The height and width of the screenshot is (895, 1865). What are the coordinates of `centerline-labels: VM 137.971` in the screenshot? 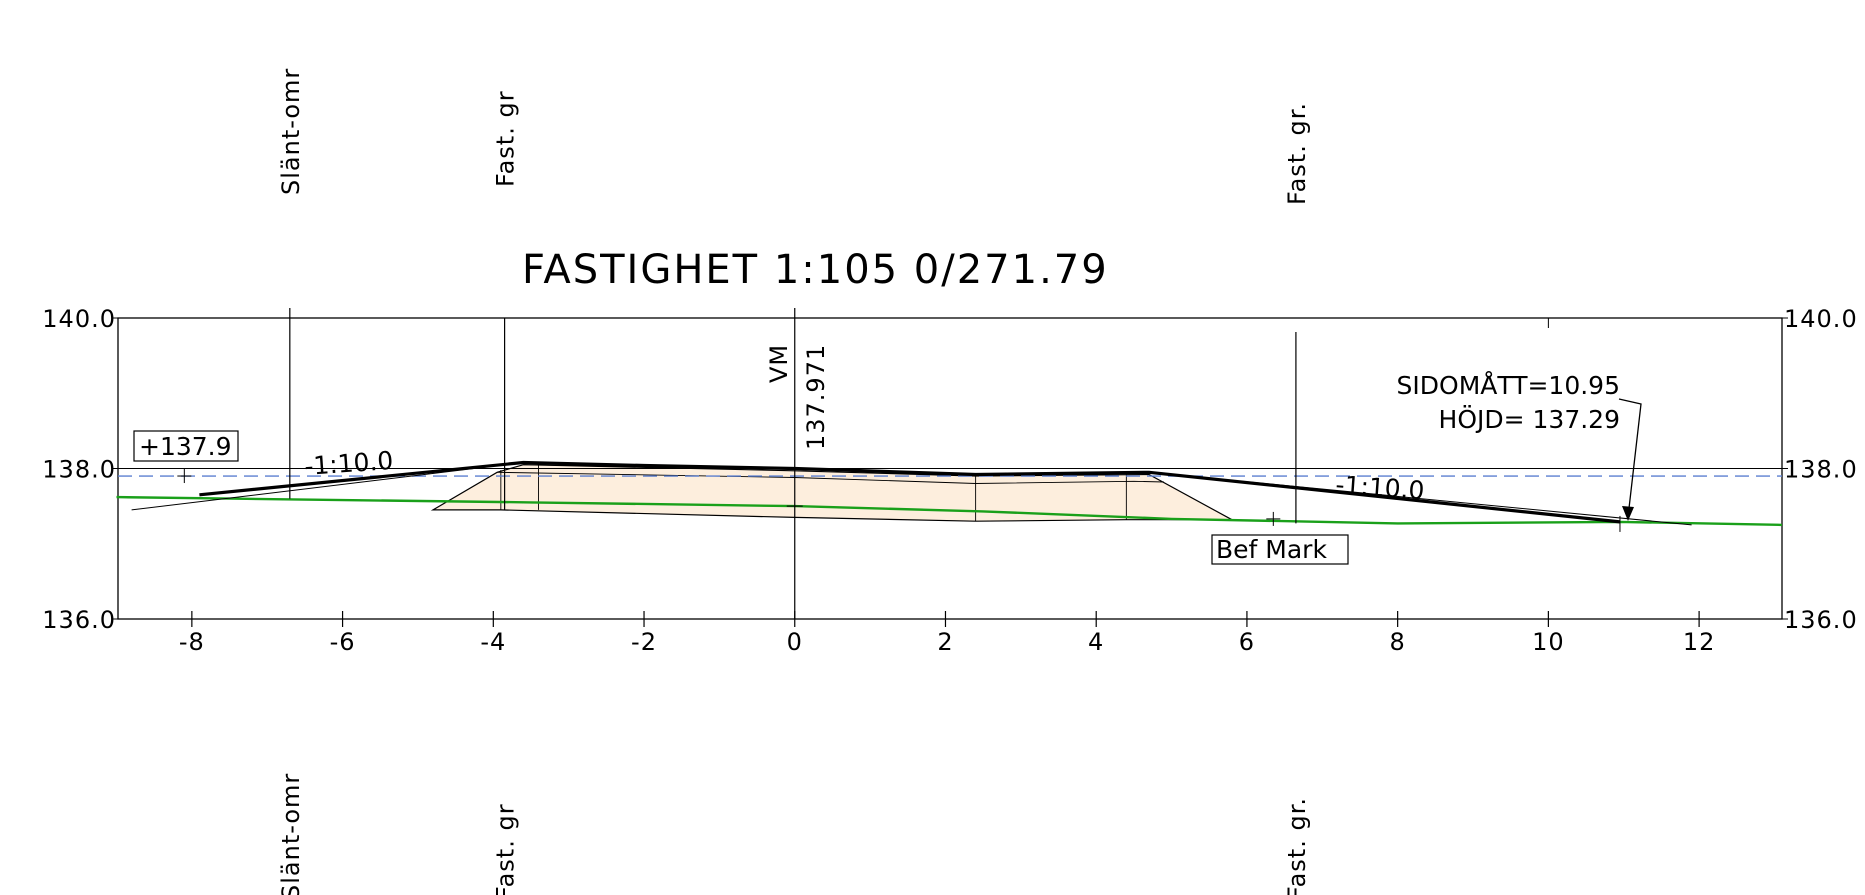 It's located at (797, 397).